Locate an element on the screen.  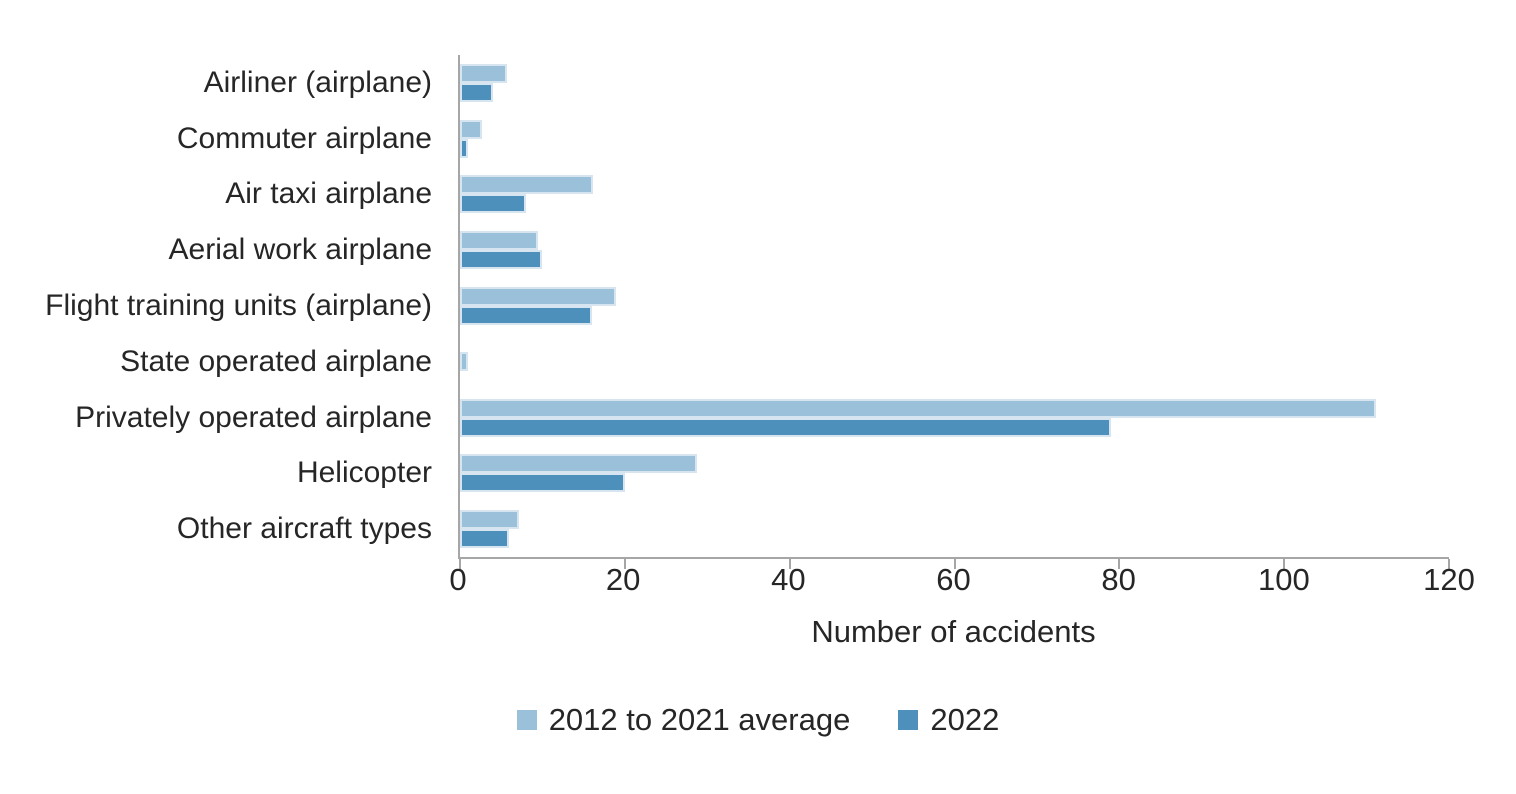
legend: 2012 to 2021 average 2022 is located at coordinates (758, 720).